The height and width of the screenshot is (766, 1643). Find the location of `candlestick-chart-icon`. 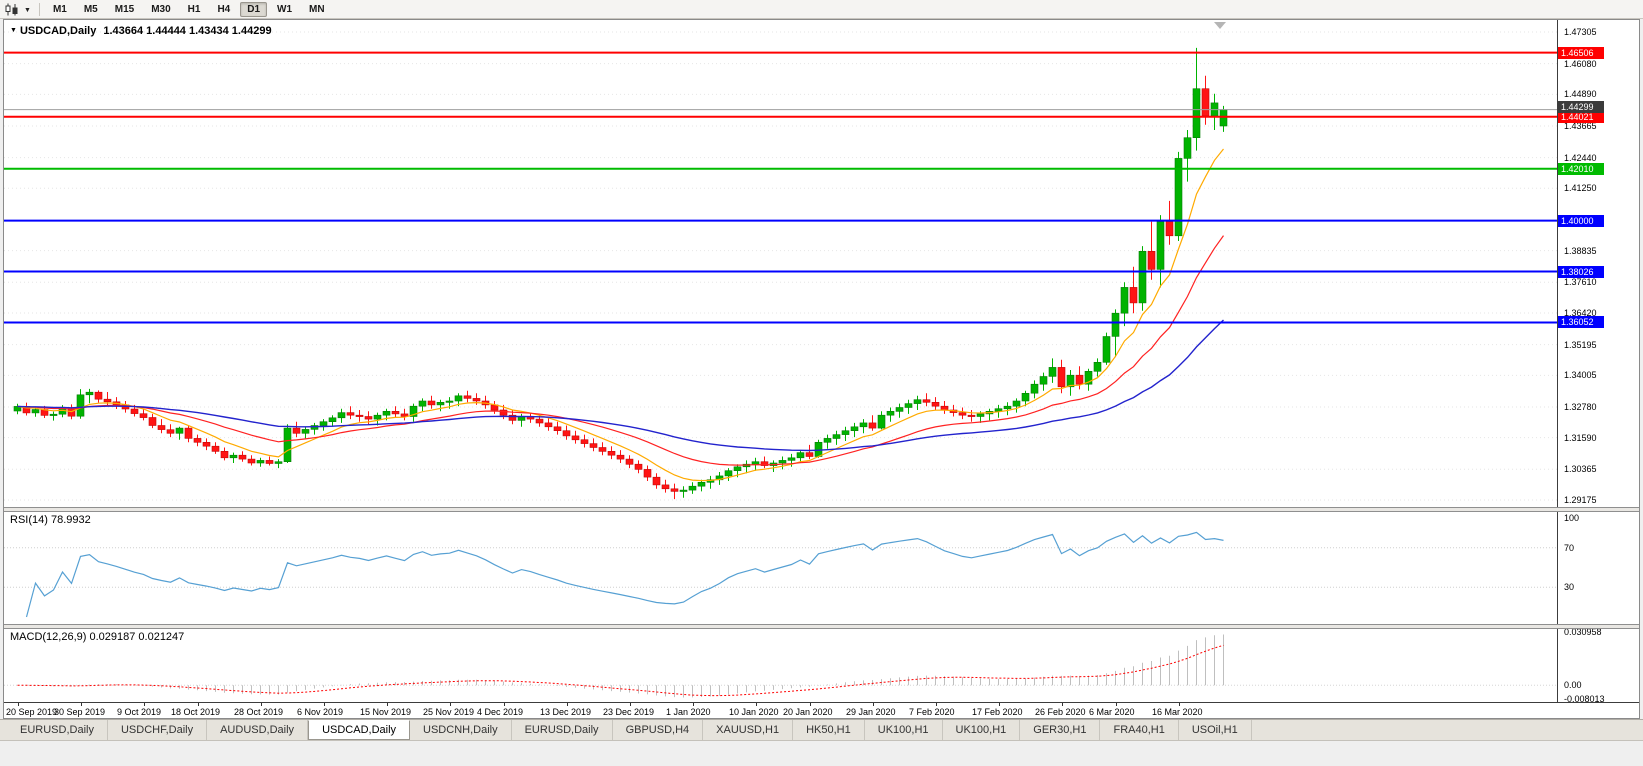

candlestick-chart-icon is located at coordinates (13, 9).